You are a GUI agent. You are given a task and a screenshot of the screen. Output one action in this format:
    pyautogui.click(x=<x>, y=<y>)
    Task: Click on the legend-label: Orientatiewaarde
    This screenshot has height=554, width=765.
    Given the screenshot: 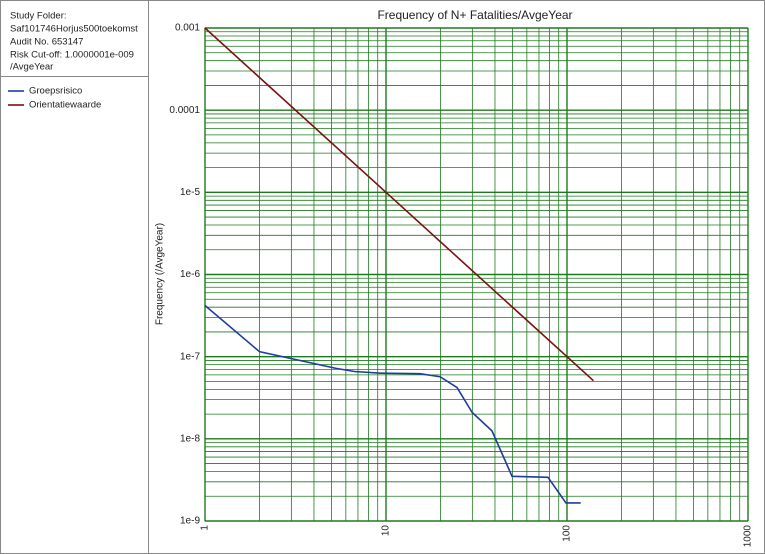 What is the action you would take?
    pyautogui.click(x=65, y=105)
    